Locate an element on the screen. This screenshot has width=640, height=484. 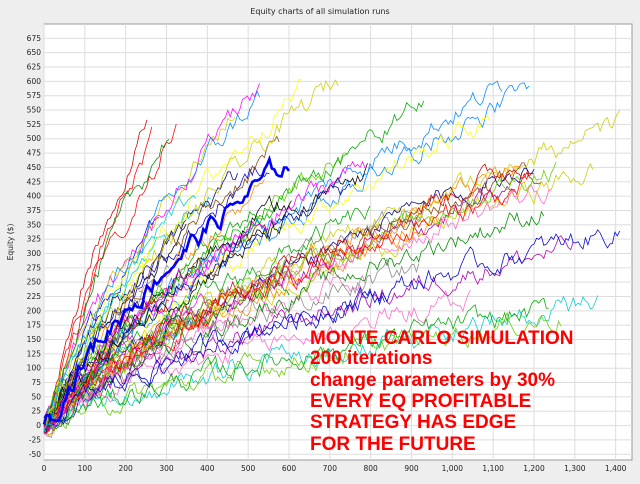
y-tick-label: 25 is located at coordinates (36, 411).